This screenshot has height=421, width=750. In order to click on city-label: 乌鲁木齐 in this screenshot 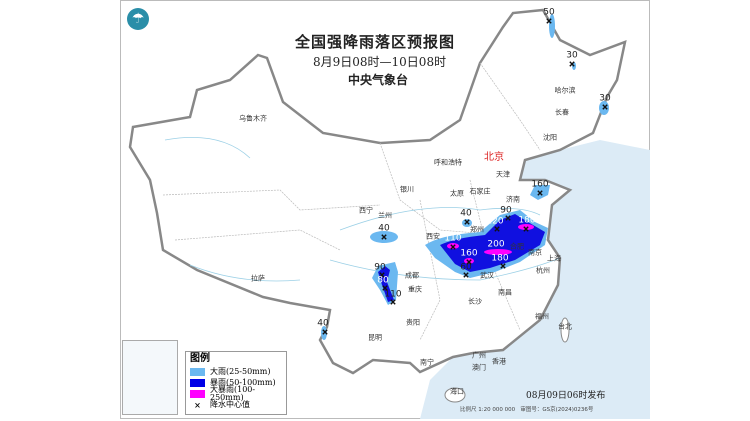, I will do `click(253, 118)`.